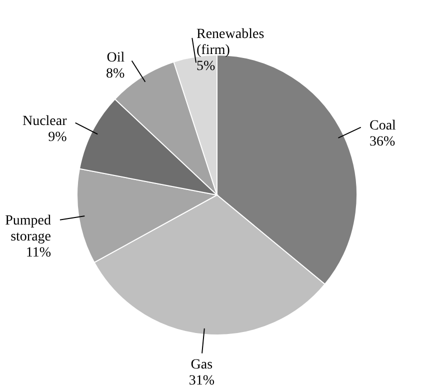  What do you see at coordinates (382, 126) in the screenshot?
I see `slice-label: Coal` at bounding box center [382, 126].